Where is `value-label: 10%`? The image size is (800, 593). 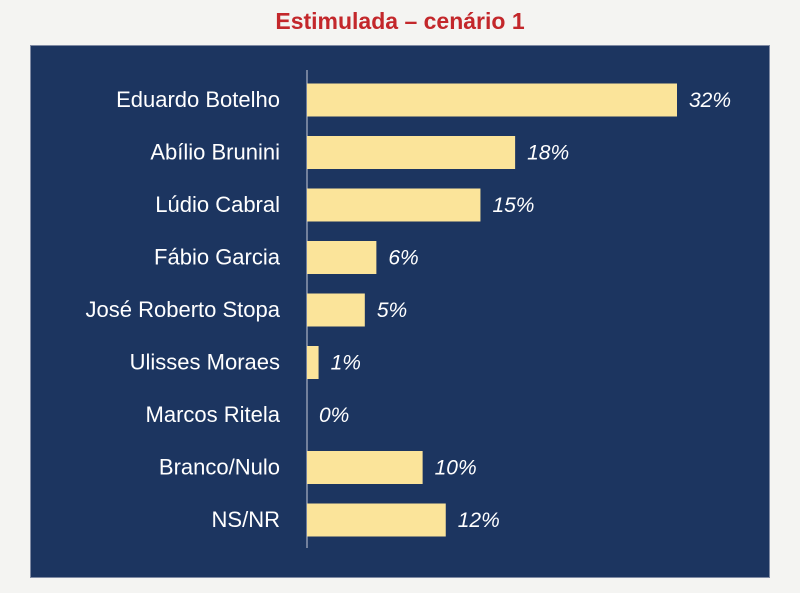 value-label: 10% is located at coordinates (456, 468).